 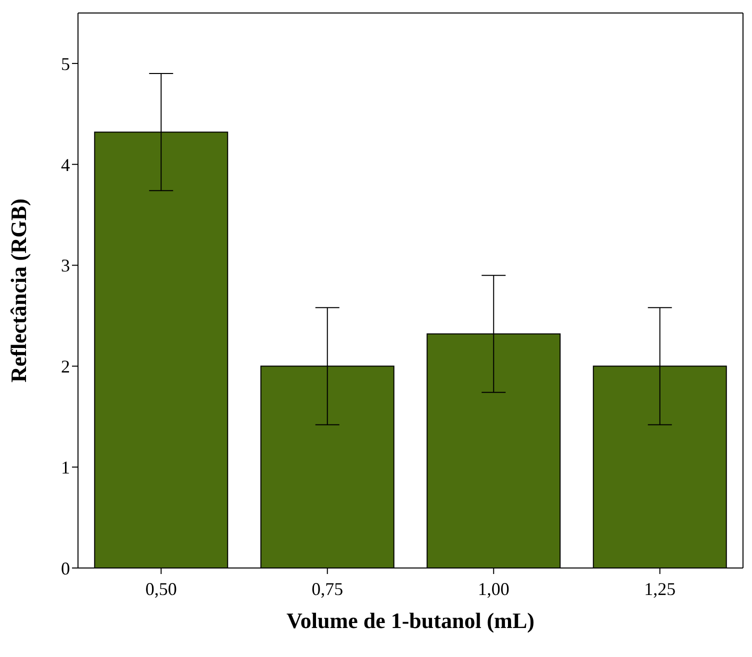 I want to click on y-tick-label: 4, so click(x=65, y=164).